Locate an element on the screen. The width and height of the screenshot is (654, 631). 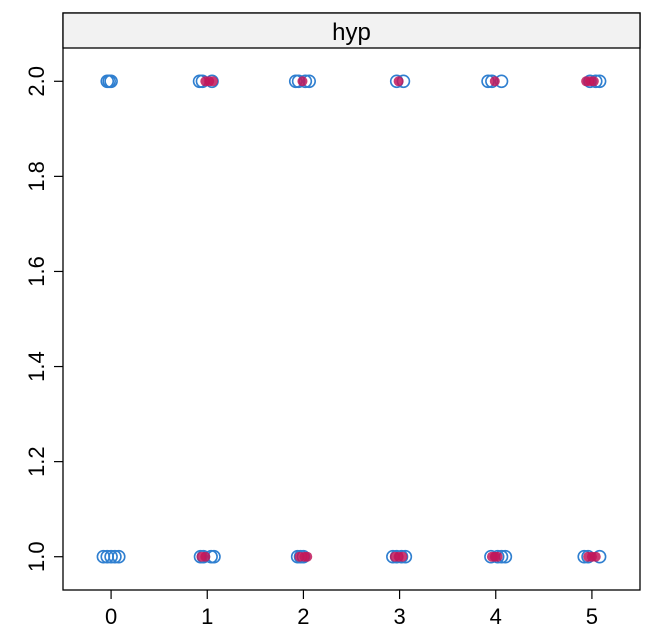
x-tick-label-5: 5 is located at coordinates (592, 616).